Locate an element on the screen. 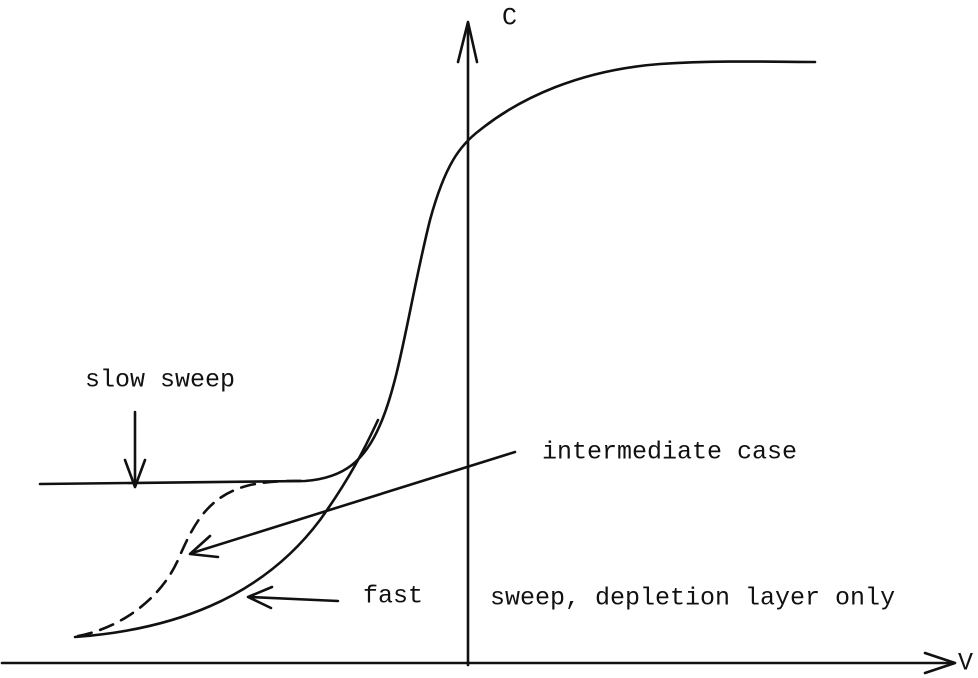 The height and width of the screenshot is (678, 978). slow-sweep-label: slow sweep is located at coordinates (160, 380).